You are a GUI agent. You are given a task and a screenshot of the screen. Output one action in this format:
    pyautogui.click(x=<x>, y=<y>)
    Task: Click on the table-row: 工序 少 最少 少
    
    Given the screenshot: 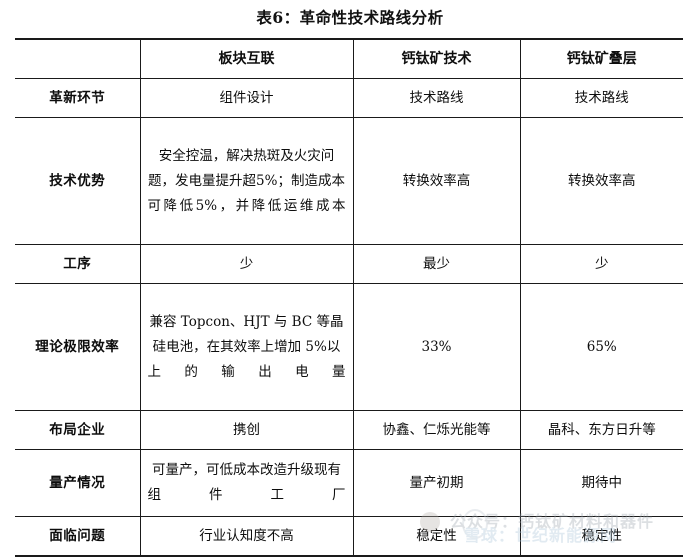 What is the action you would take?
    pyautogui.click(x=349, y=264)
    